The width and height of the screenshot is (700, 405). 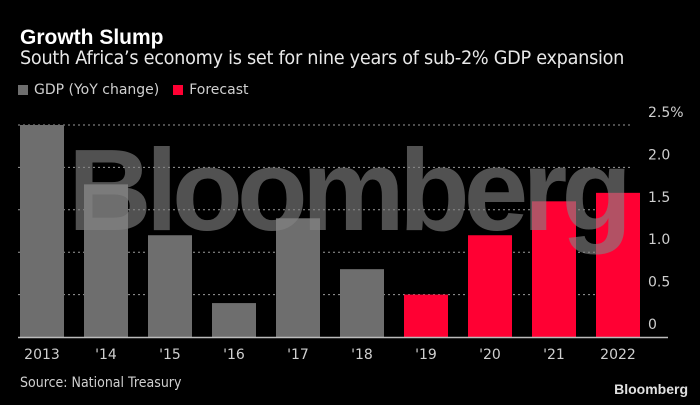 I want to click on x-tick-label: '14, so click(x=106, y=355).